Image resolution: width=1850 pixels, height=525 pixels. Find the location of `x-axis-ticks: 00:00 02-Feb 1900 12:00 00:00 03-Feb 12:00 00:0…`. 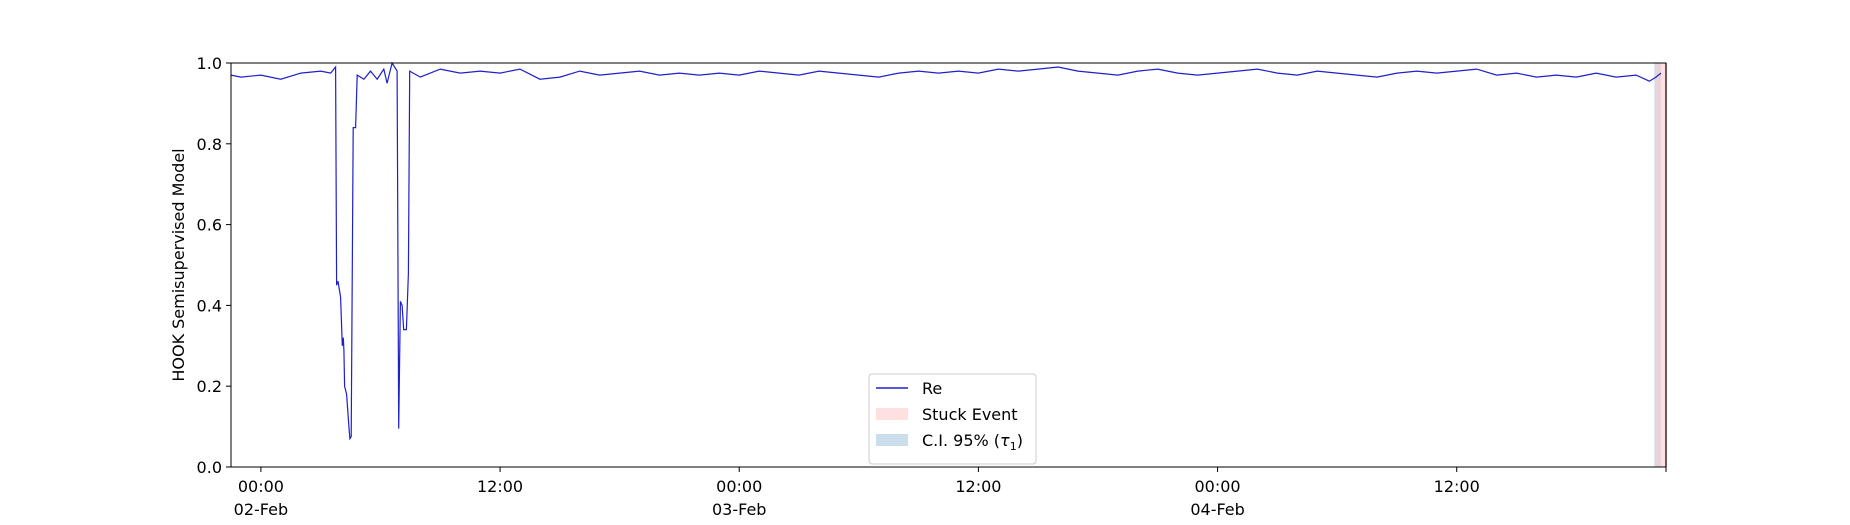

x-axis-ticks: 00:00 02-Feb 1900 12:00 00:00 03-Feb 12:00 00:0… is located at coordinates (950, 496).